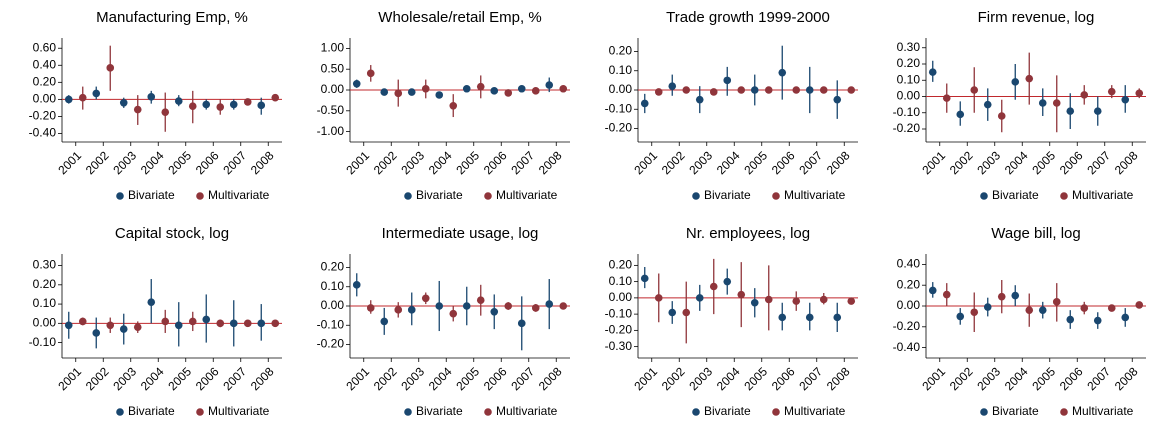 The height and width of the screenshot is (427, 1153). Describe the element at coordinates (1036, 17) in the screenshot. I see `panel-title: Firm revenue, log` at that location.